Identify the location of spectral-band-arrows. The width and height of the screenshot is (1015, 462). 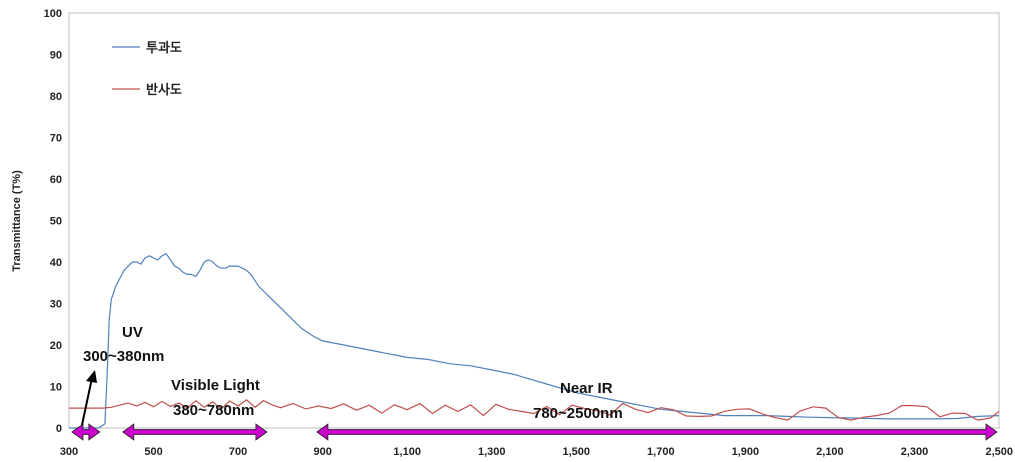
(534, 432).